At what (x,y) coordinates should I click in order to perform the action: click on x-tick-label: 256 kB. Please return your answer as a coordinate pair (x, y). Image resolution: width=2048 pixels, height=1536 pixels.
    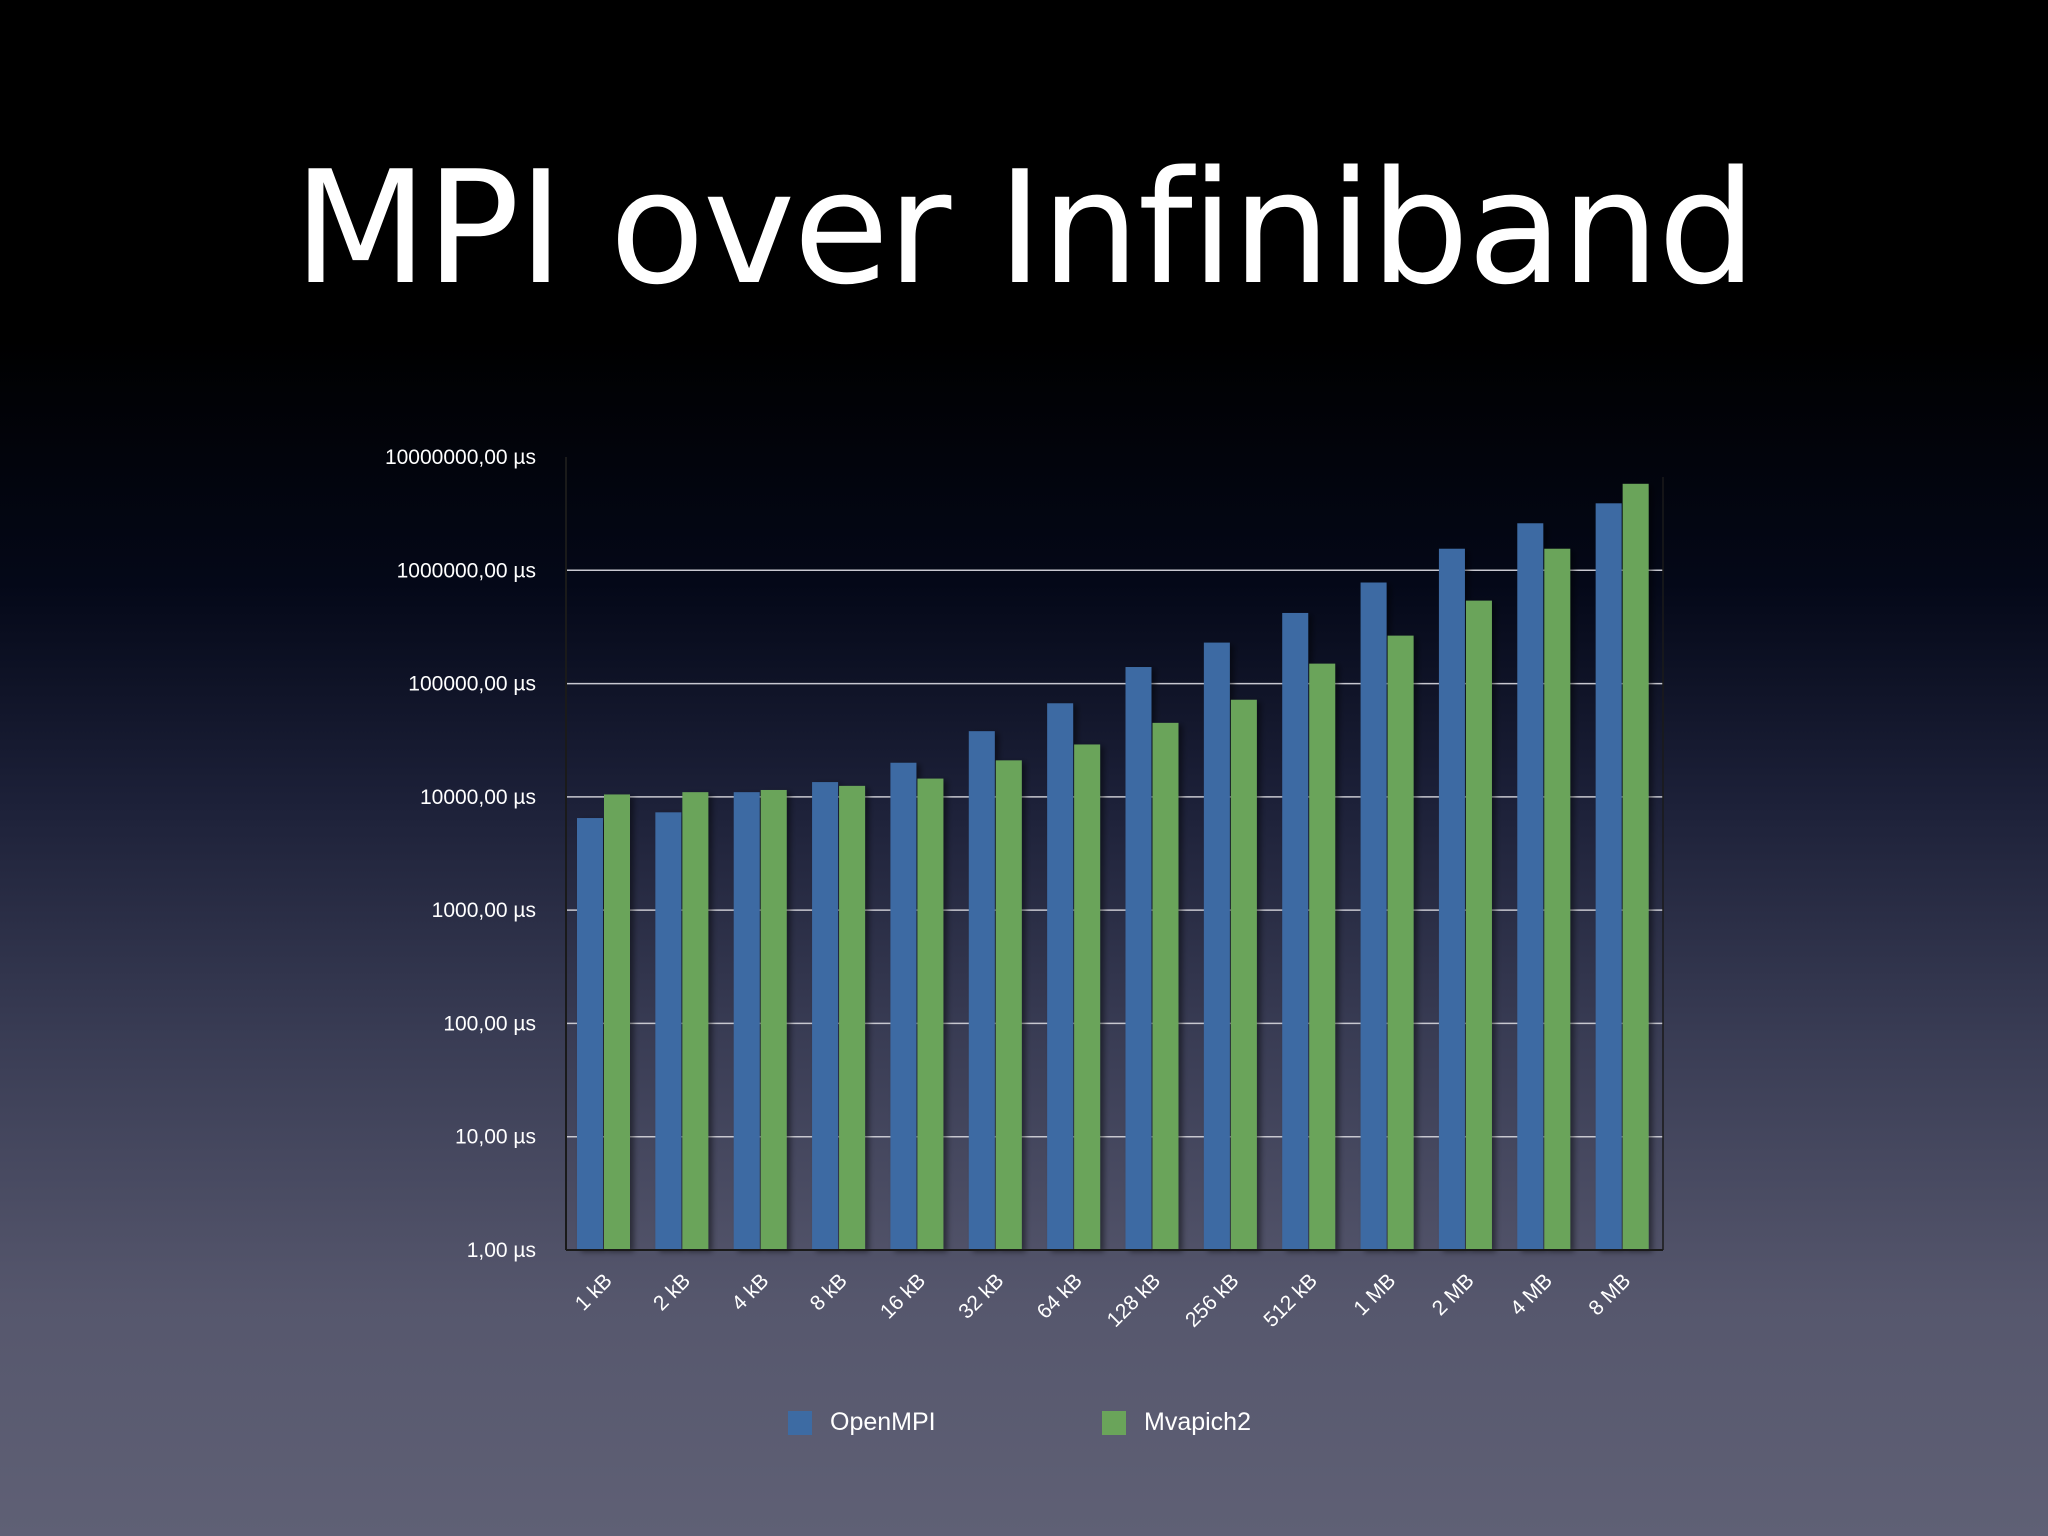
    Looking at the image, I should click on (1212, 1300).